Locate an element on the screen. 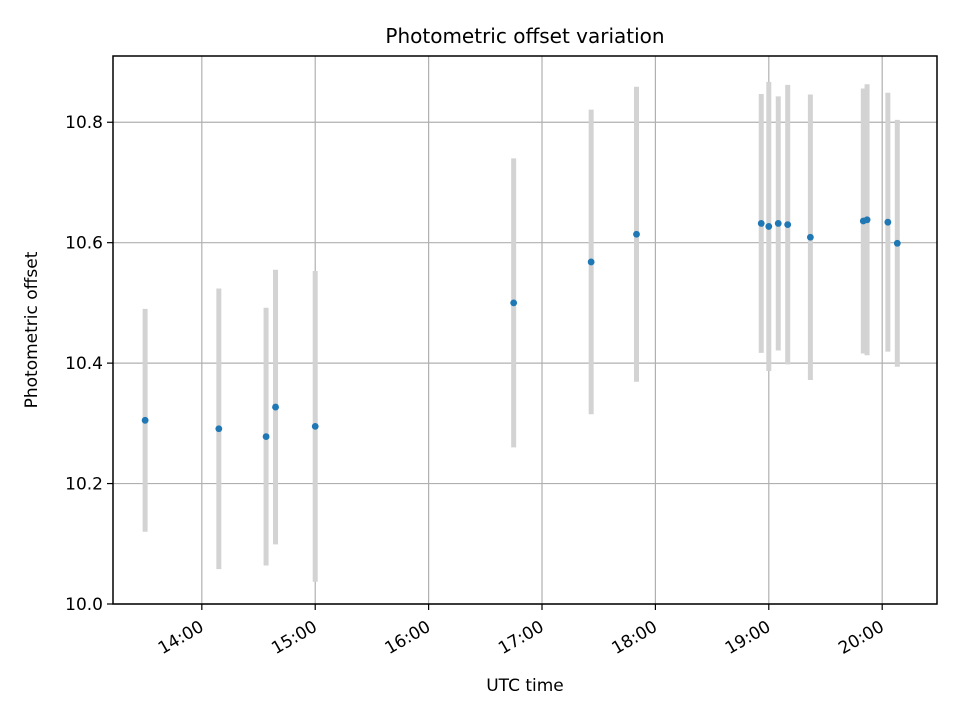 This screenshot has height=720, width=960. x-tick: 17:00 is located at coordinates (521, 631).